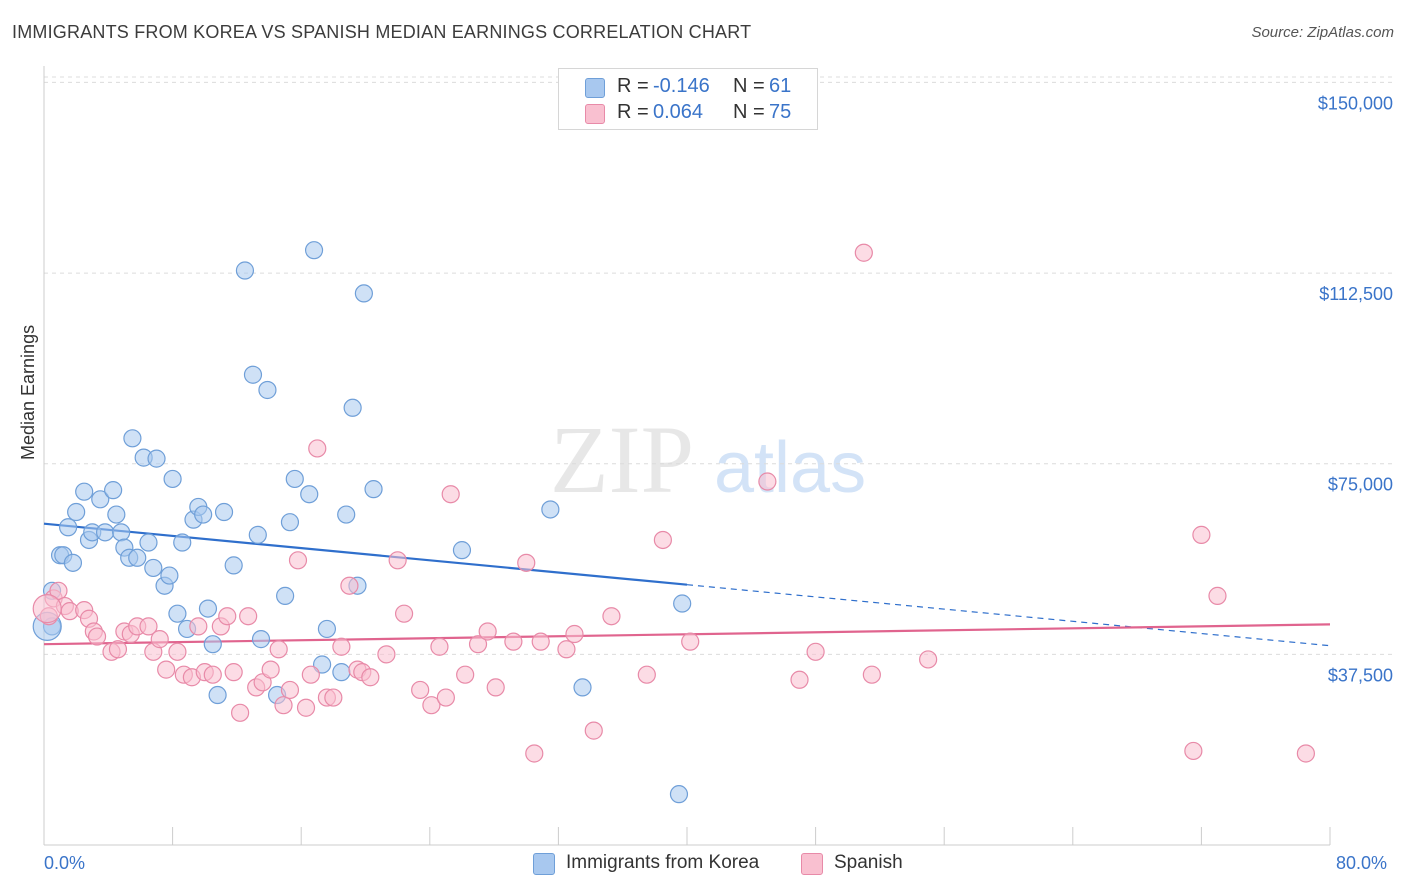 The width and height of the screenshot is (1406, 892). Describe the element at coordinates (663, 862) in the screenshot. I see `legend-label-korea: Immigrants from Korea` at that location.